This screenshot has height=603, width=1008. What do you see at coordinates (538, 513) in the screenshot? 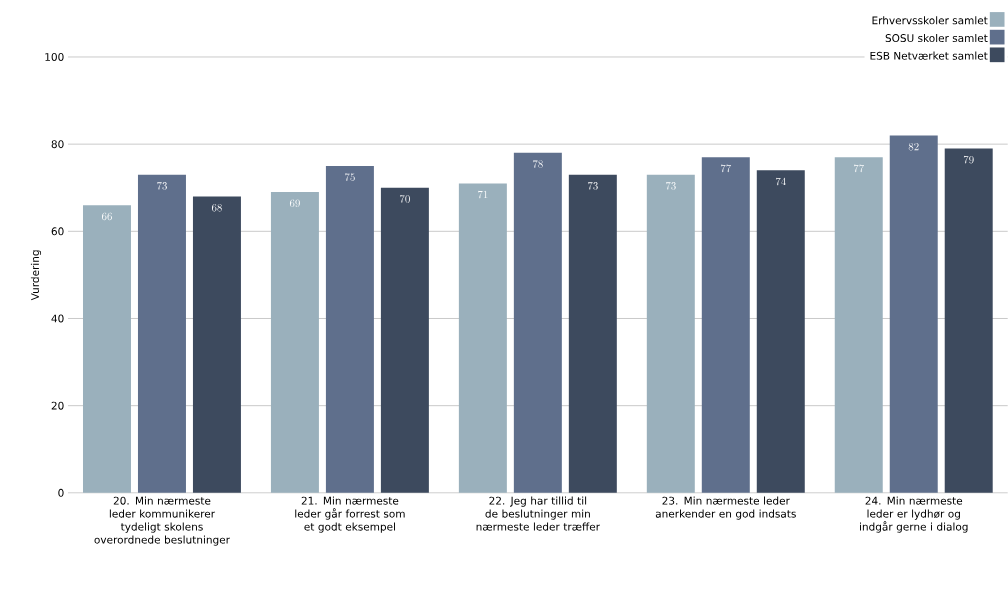
I see `x-tick-label: 22. Jeg har tillid til de beslutninger min nærmeste leder træffer` at bounding box center [538, 513].